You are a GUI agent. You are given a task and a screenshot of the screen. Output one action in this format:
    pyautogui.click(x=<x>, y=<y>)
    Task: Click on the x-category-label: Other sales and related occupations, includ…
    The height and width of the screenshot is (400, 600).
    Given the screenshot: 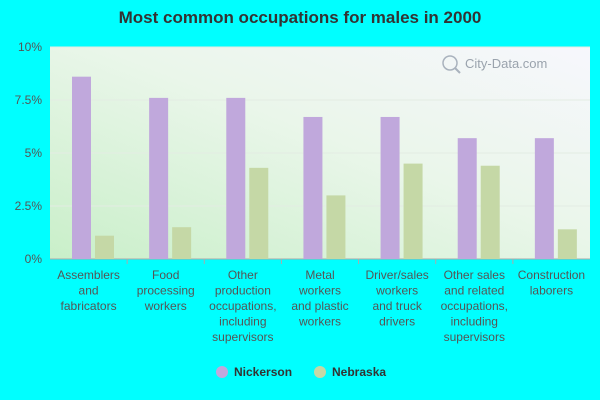 What is the action you would take?
    pyautogui.click(x=474, y=306)
    